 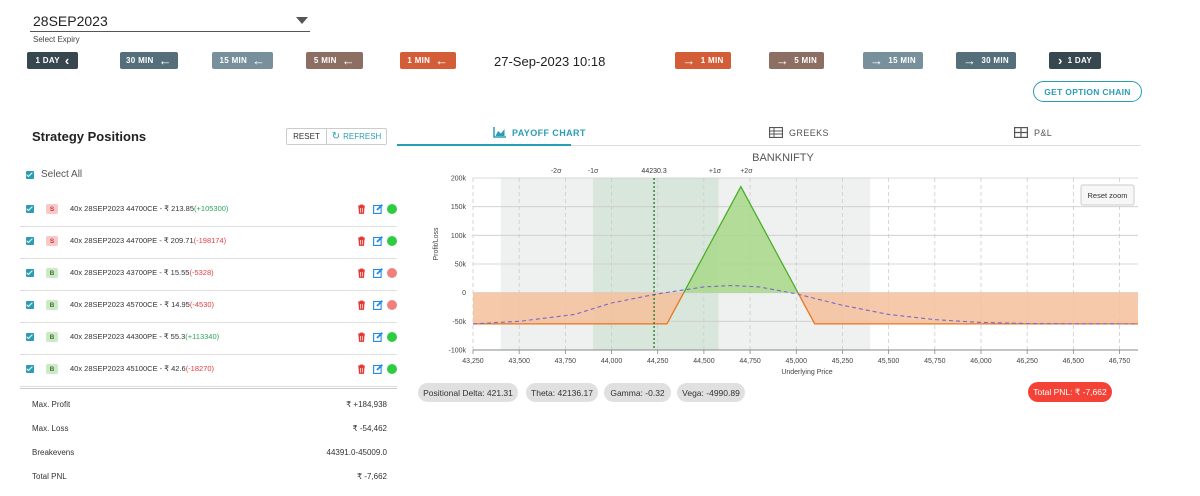 I want to click on refresh-button: ↻ REFRESH, so click(x=356, y=136).